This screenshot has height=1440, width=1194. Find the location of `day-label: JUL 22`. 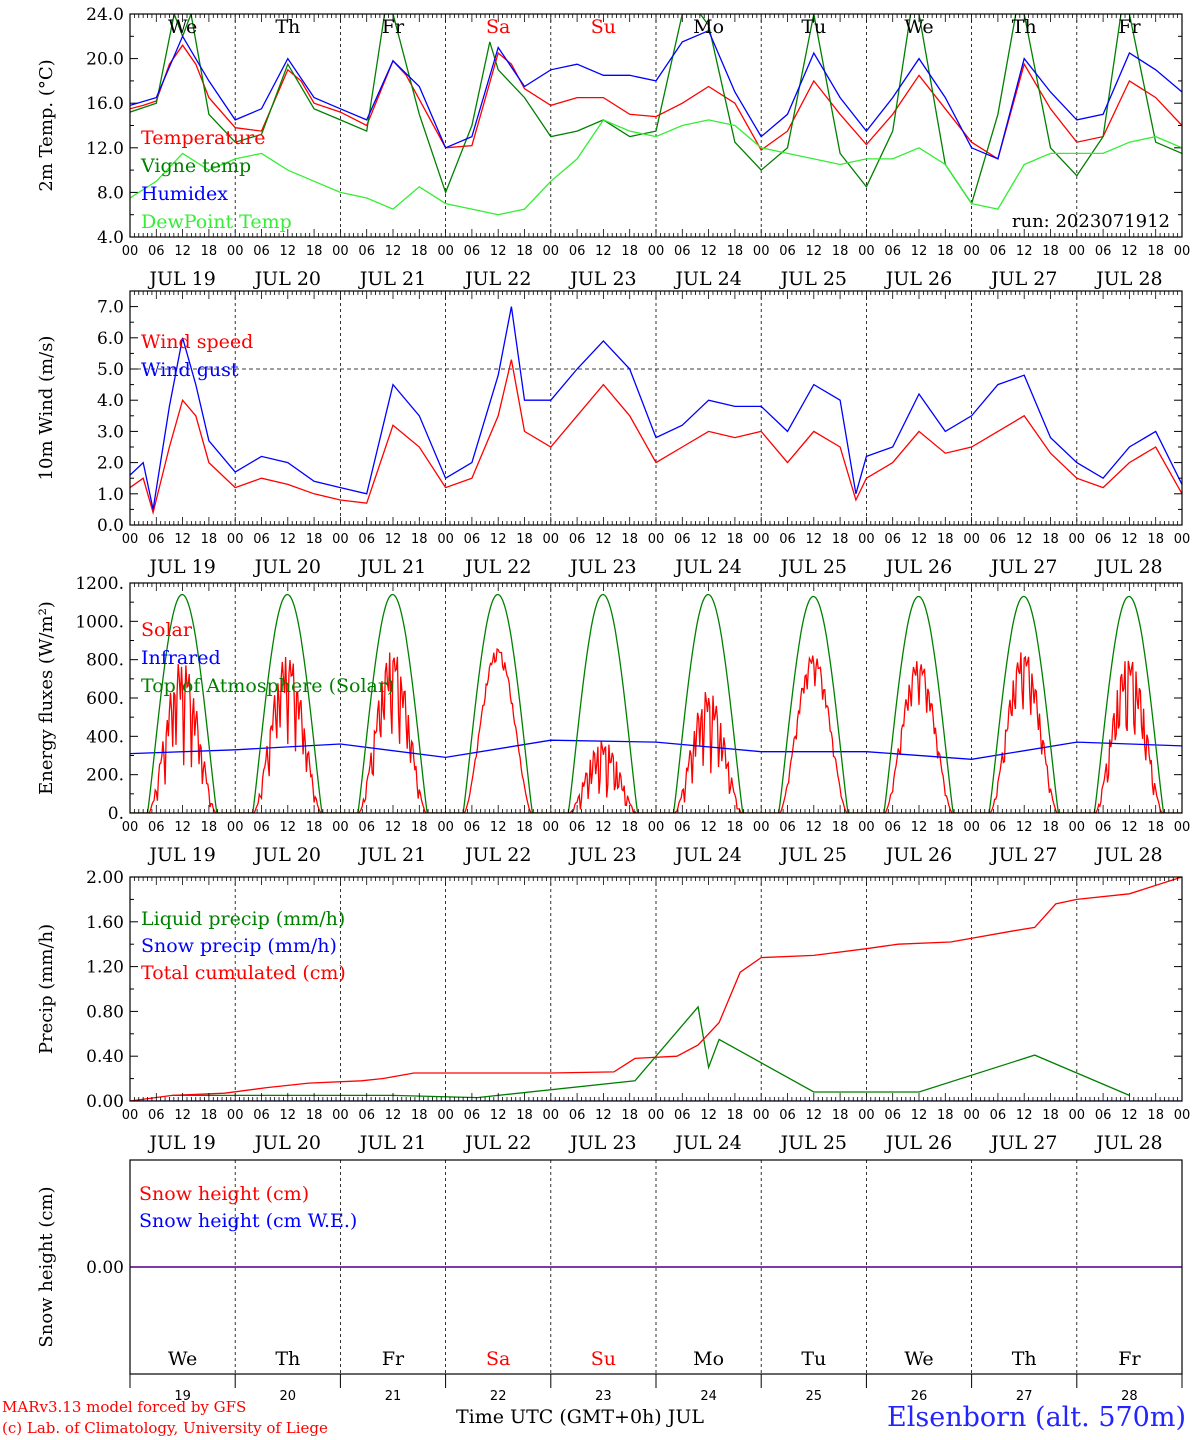

day-label: JUL 22 is located at coordinates (497, 279).